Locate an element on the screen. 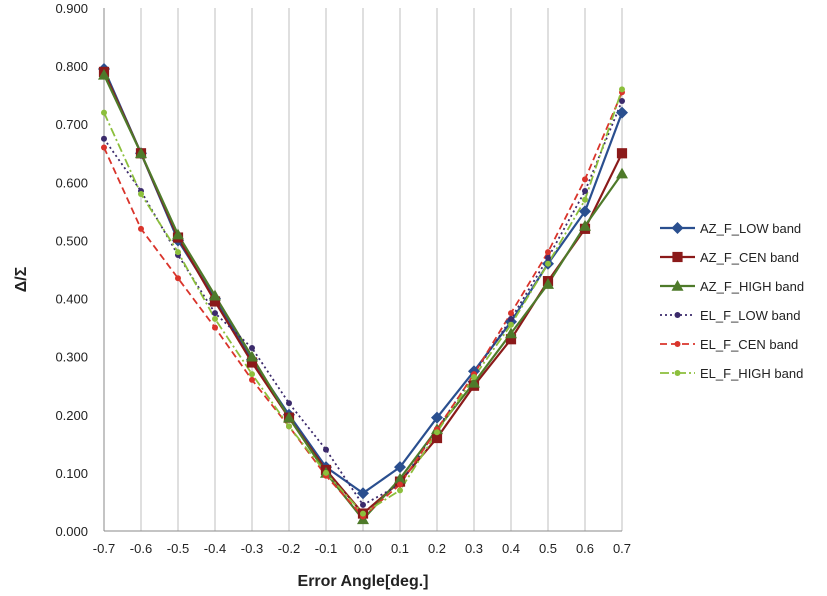 The image size is (827, 596). x-tick-label: 0.2 is located at coordinates (437, 548).